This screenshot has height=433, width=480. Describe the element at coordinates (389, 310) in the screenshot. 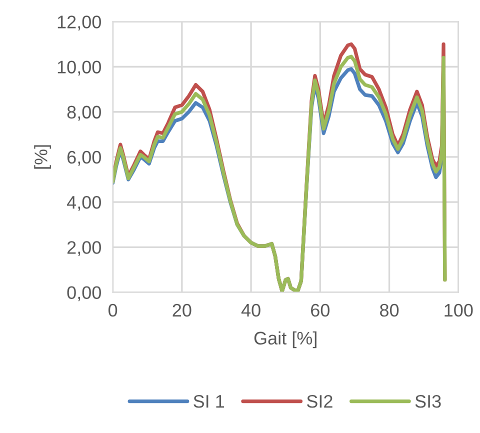

I see `x-tick-label: 80` at that location.